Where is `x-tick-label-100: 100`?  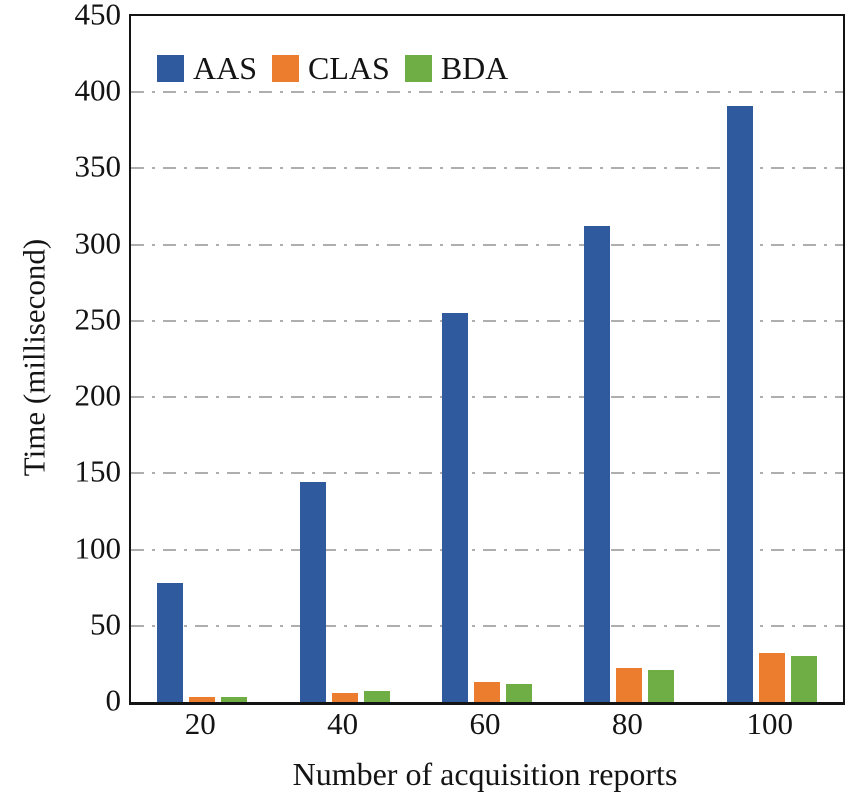
x-tick-label-100: 100 is located at coordinates (770, 723).